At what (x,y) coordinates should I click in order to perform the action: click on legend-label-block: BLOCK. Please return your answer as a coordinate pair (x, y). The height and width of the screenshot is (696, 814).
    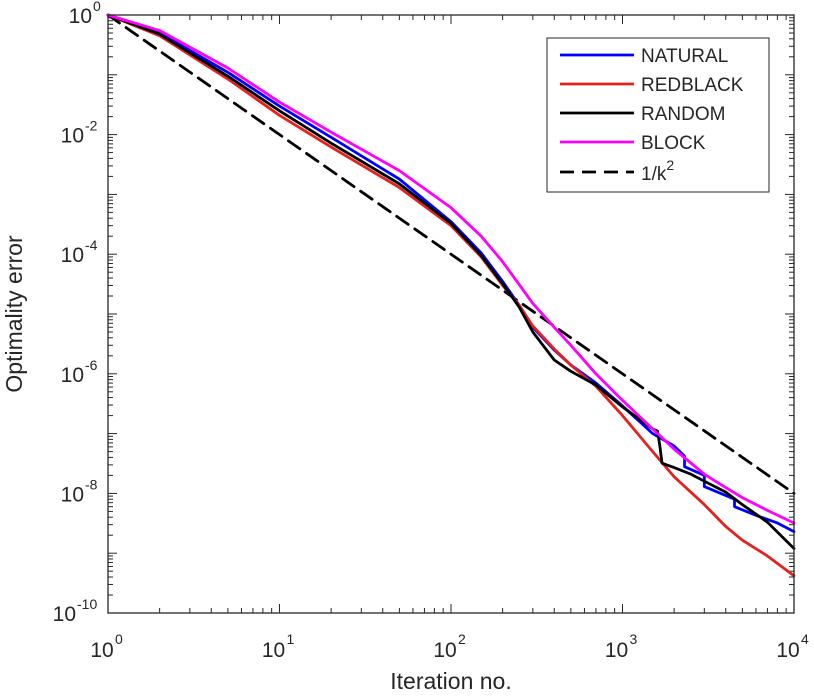
    Looking at the image, I should click on (673, 143).